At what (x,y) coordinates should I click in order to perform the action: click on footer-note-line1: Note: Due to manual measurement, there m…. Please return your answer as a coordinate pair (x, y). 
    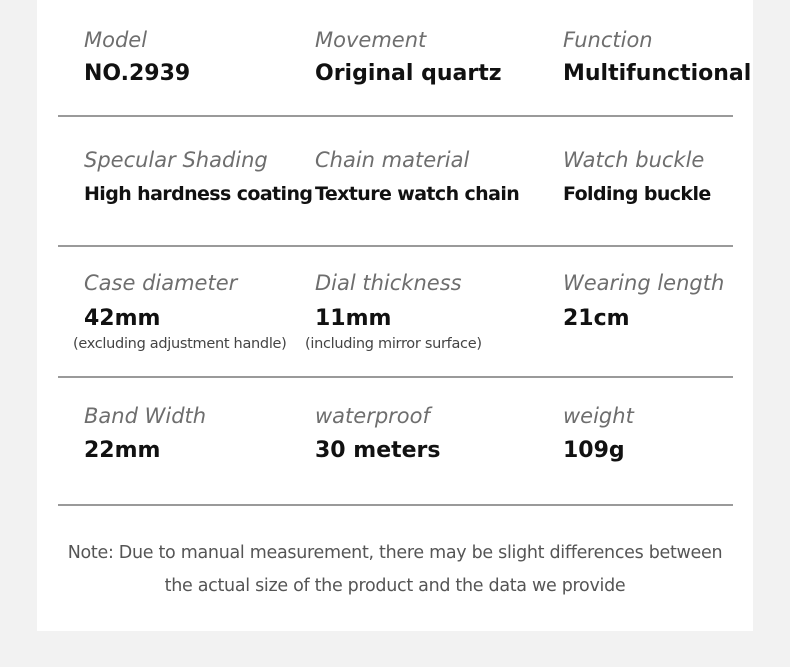
    Looking at the image, I should click on (395, 553).